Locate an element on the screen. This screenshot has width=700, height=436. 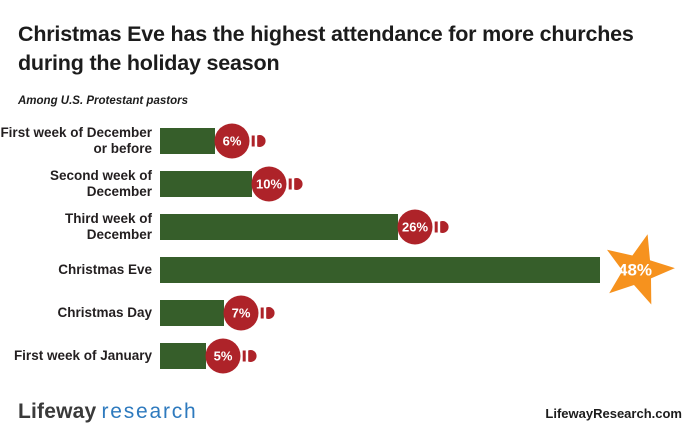
lifeway-research-logo: Lifeway research is located at coordinates (108, 412).